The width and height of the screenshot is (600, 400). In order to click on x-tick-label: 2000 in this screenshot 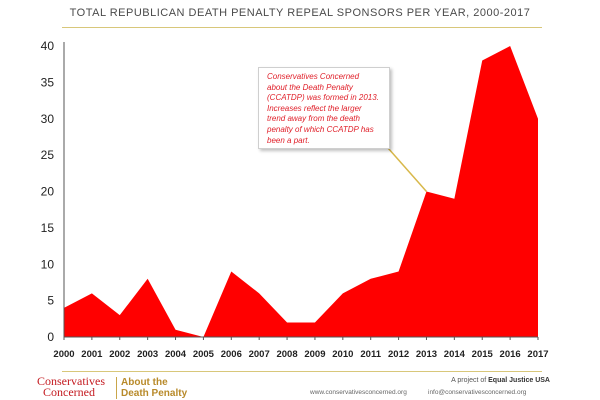, I will do `click(63, 354)`.